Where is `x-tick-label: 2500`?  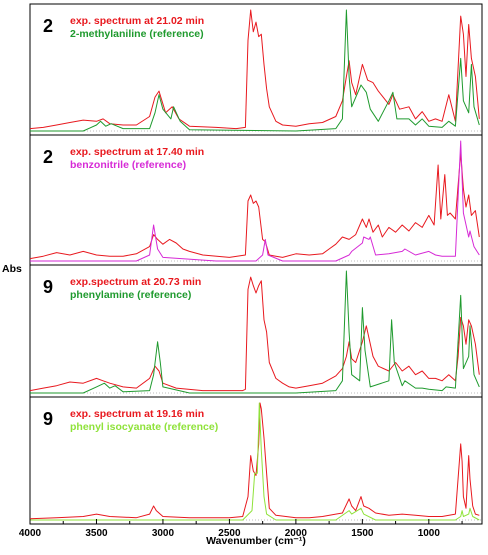 x-tick-label: 2500 is located at coordinates (229, 533).